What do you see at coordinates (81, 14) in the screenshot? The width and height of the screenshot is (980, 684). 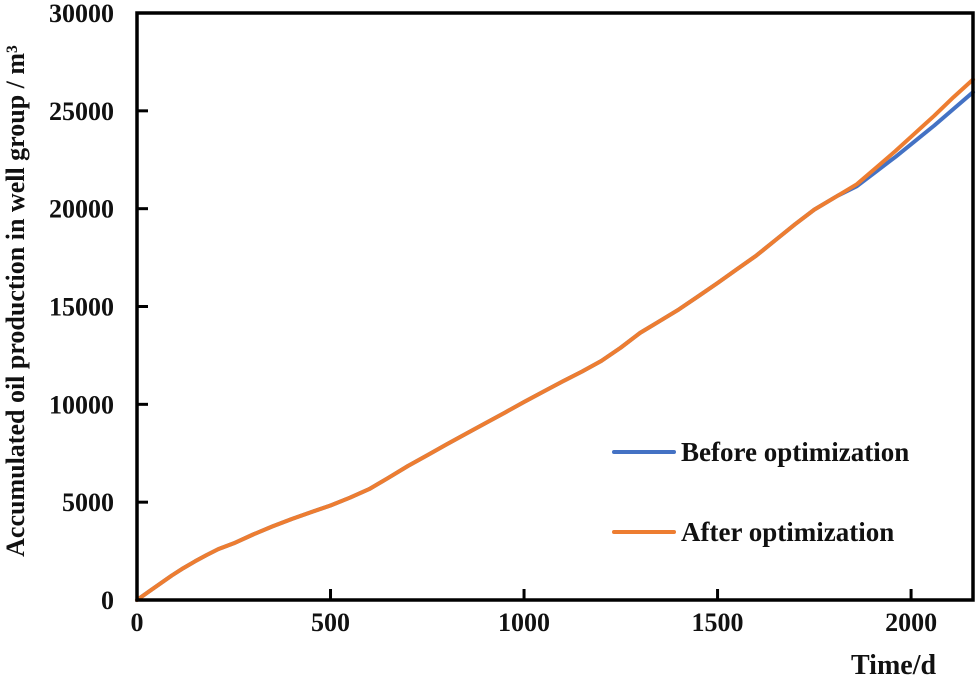 I see `y-tick-label: 30000` at bounding box center [81, 14].